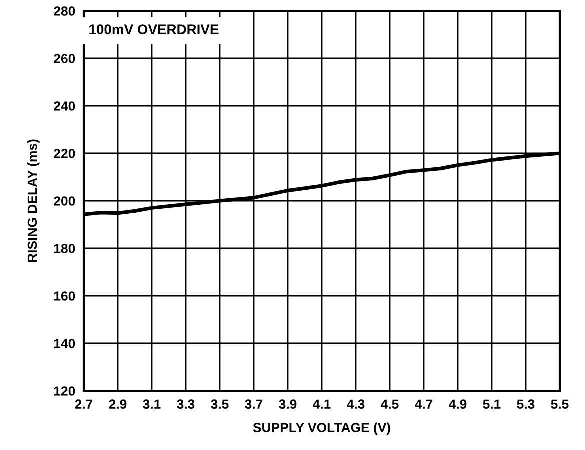 This screenshot has height=450, width=585. Describe the element at coordinates (356, 405) in the screenshot. I see `x-tick-label: 4.3` at that location.